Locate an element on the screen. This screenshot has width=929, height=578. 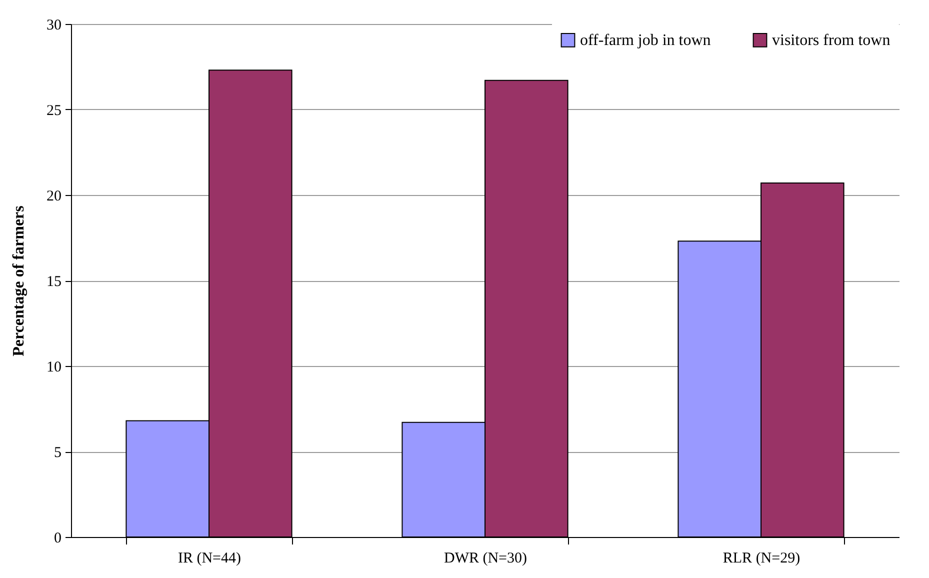
x-tick-label: IR (N=44) is located at coordinates (210, 558).